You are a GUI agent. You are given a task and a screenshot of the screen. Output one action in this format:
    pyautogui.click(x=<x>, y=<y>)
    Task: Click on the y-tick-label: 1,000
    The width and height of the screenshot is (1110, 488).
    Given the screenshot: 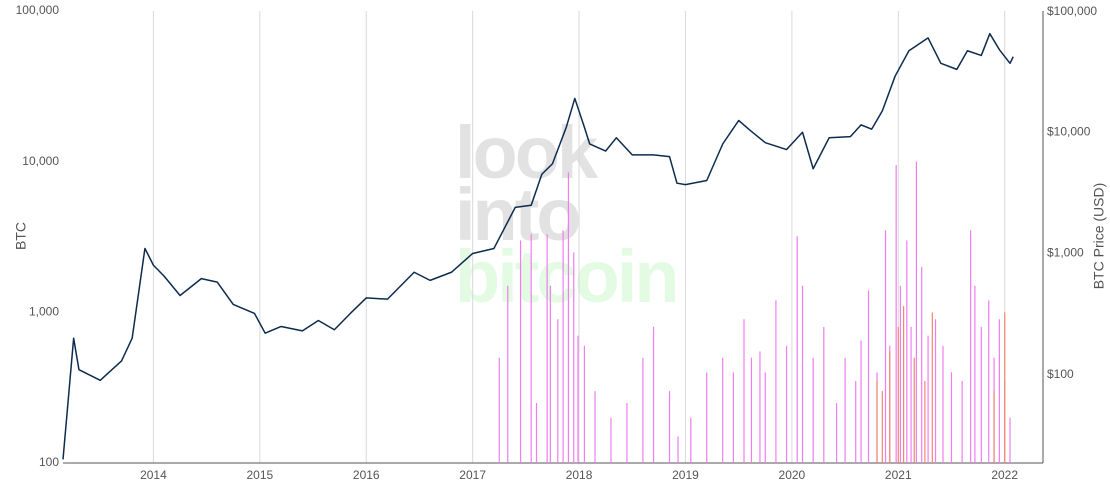 What is the action you would take?
    pyautogui.click(x=44, y=312)
    